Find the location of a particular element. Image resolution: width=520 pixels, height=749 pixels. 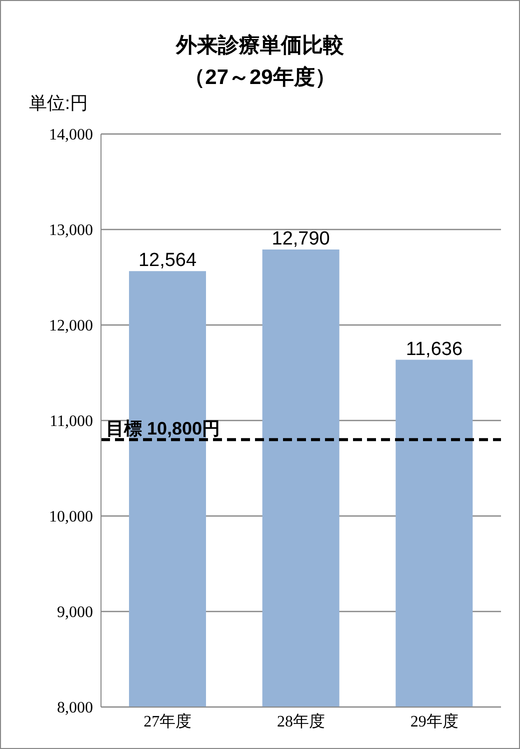

y-tick-label: 9,000 is located at coordinates (75, 613).